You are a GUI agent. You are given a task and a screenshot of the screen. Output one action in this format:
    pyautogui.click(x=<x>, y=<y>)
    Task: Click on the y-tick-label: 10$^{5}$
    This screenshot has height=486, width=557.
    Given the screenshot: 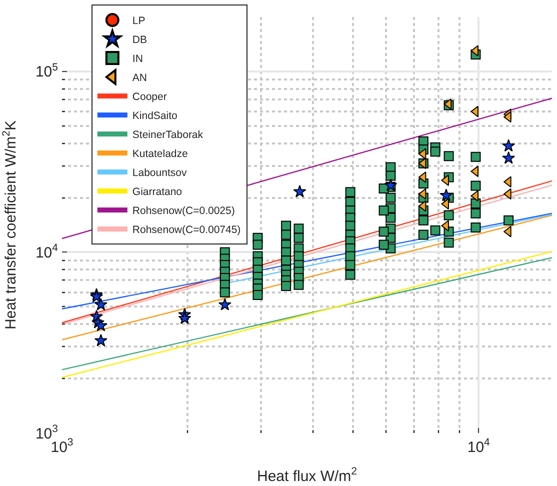 What is the action you would take?
    pyautogui.click(x=46, y=71)
    